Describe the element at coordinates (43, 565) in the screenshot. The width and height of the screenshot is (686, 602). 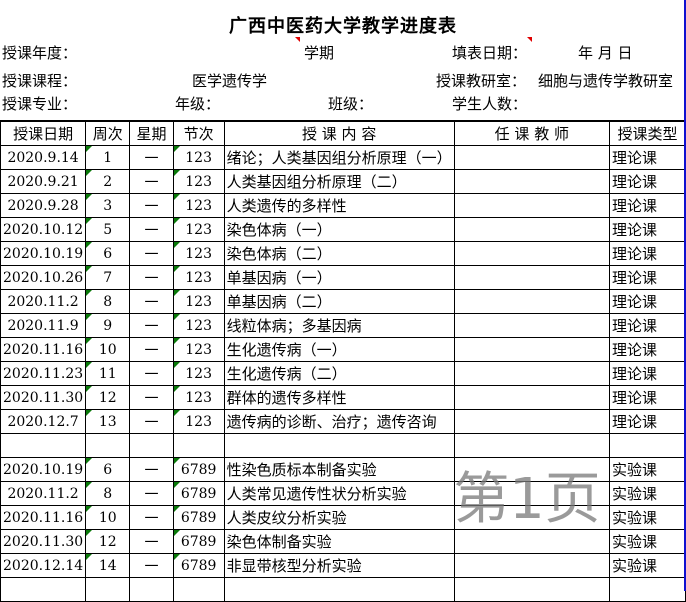
I see `cell-date: 2020.12.14` at that location.